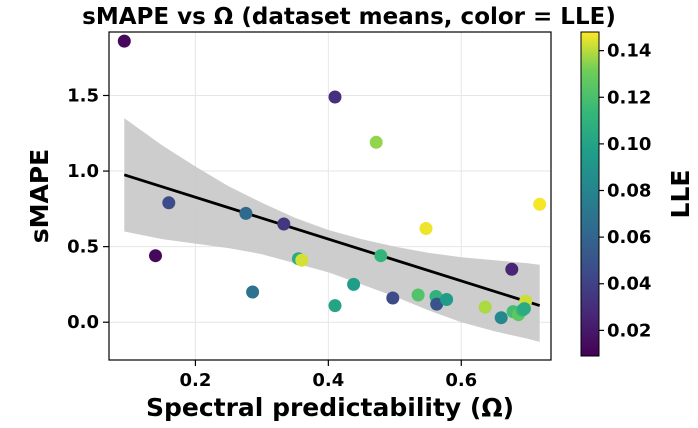  Describe the element at coordinates (629, 284) in the screenshot. I see `colorbar-tick-label: 0.04` at that location.